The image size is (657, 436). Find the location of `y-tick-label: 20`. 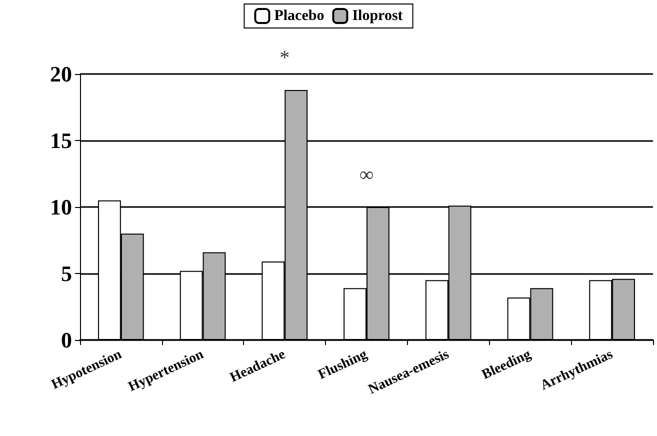

y-tick-label: 20 is located at coordinates (61, 74).